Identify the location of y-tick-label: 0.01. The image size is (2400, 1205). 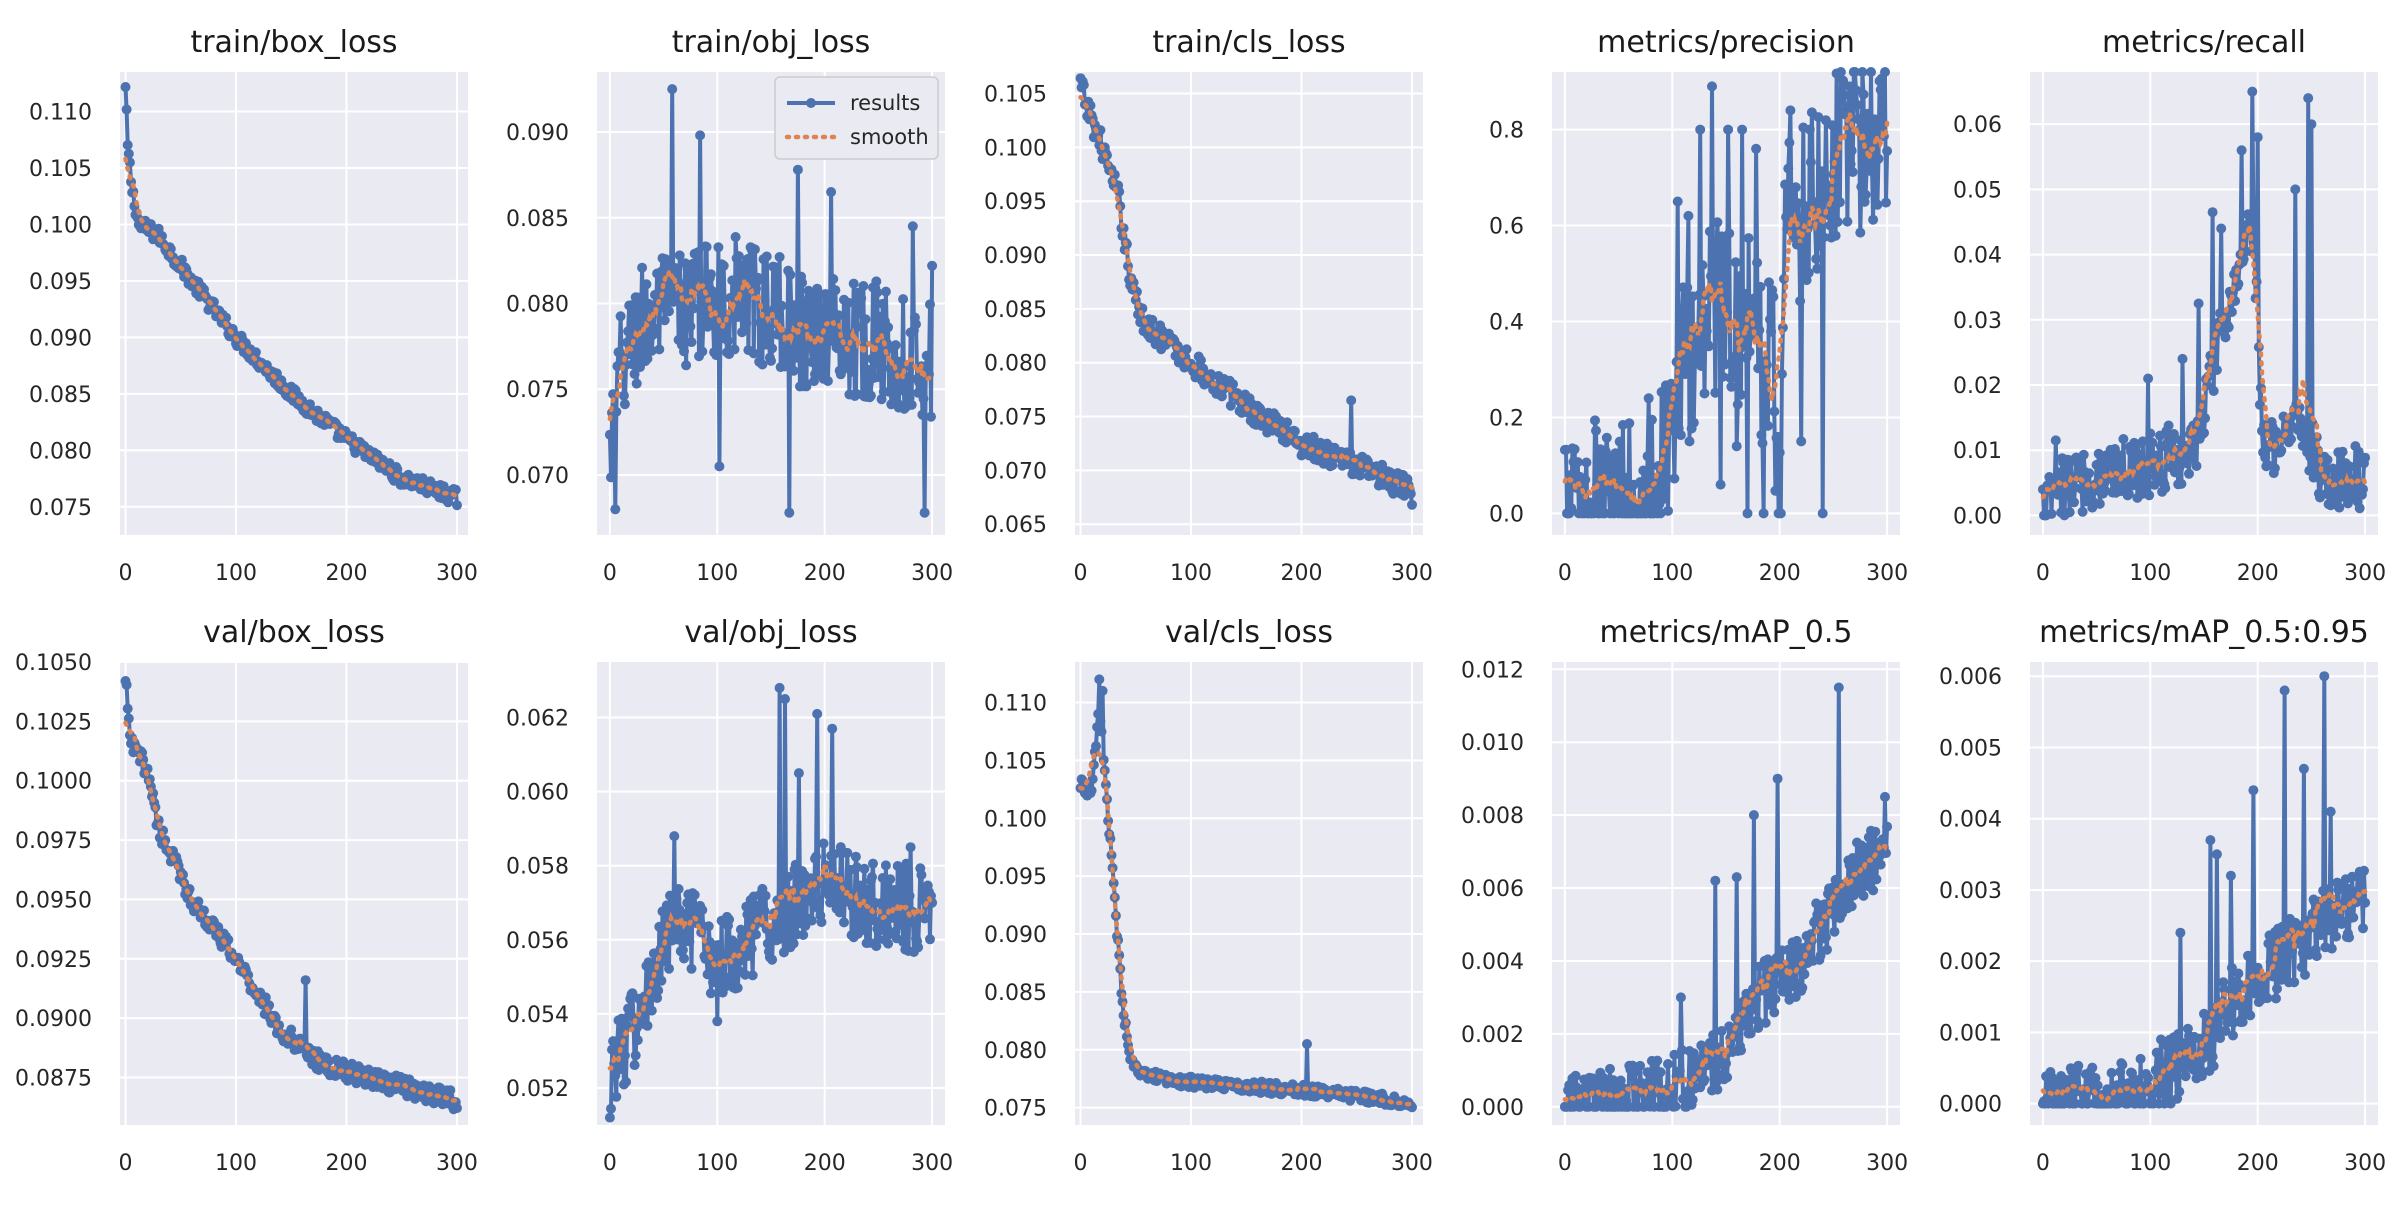
(1977, 451).